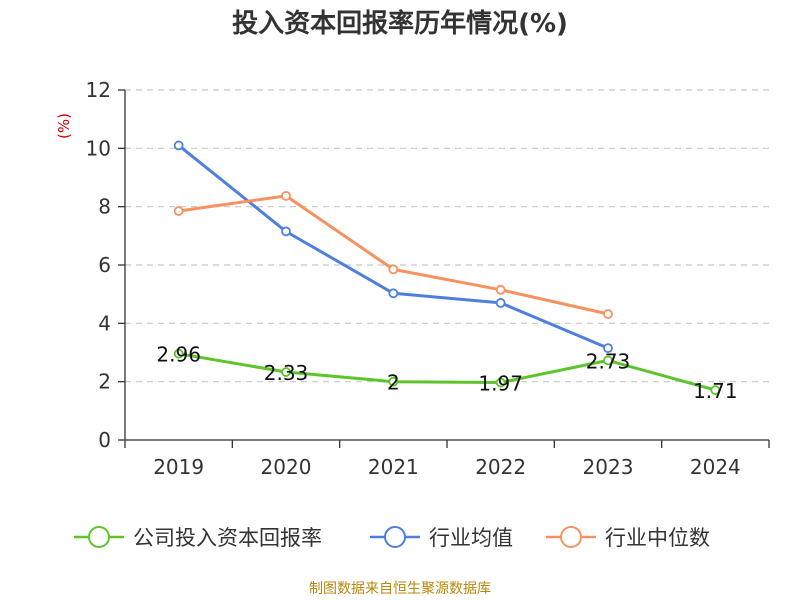  I want to click on x-tick-label: 2022, so click(500, 467).